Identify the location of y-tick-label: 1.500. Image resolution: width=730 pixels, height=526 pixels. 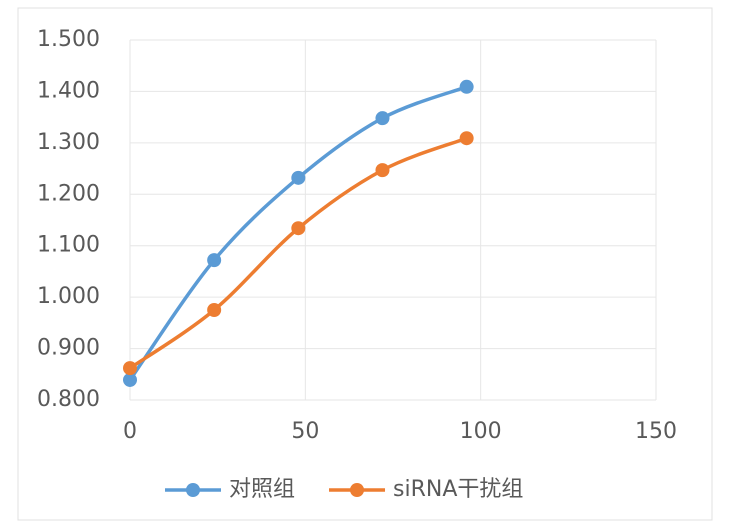
(68, 39).